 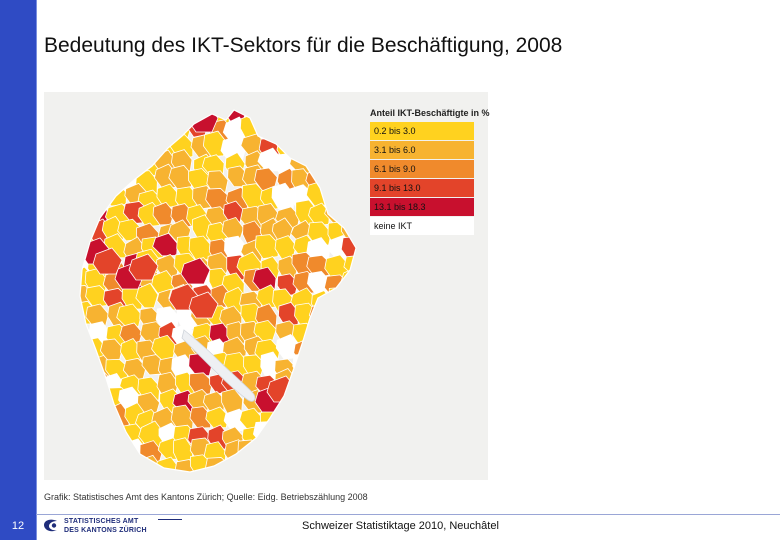 I want to click on legend-item-class-3: 6.1 bis 9.0, so click(x=422, y=169).